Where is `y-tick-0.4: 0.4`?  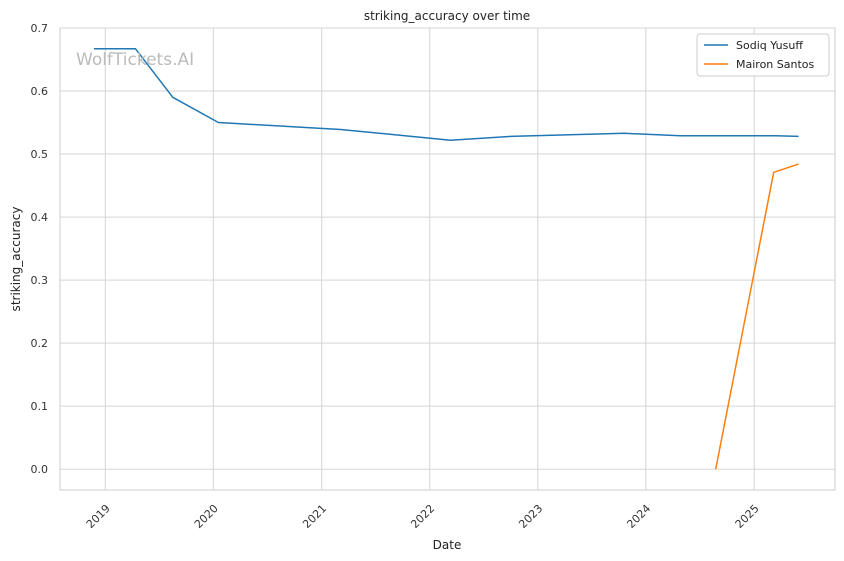 y-tick-0.4: 0.4 is located at coordinates (40, 217).